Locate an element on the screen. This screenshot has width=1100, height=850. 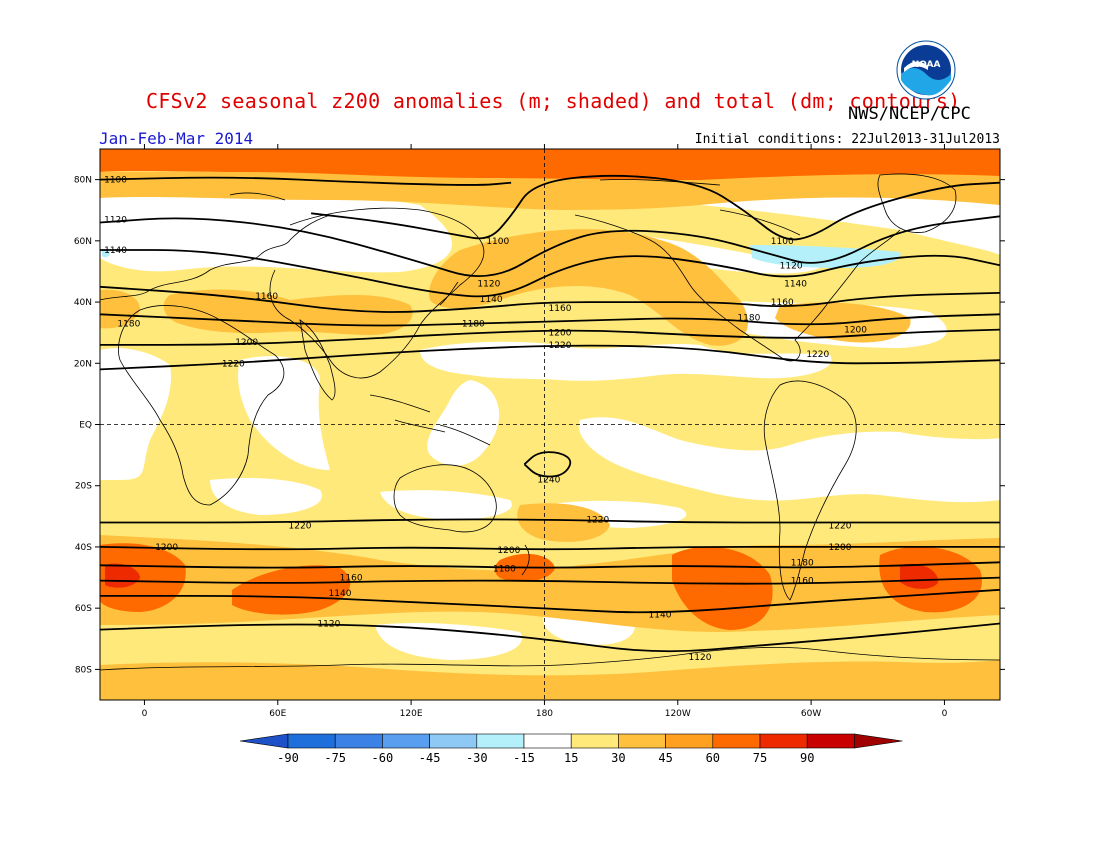
lon-label: 120E is located at coordinates (411, 714).